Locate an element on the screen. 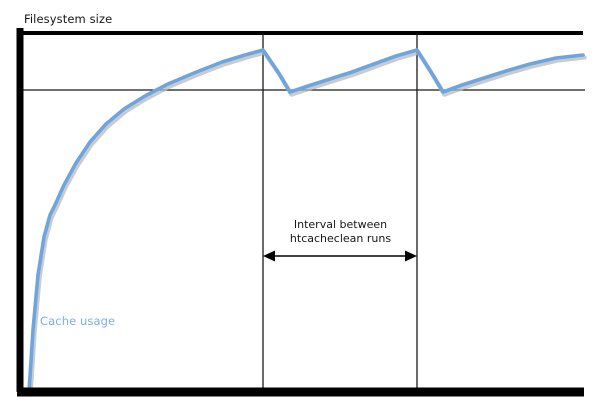  interval-annotation-label: Interval between htcacheclean runs is located at coordinates (340, 232).